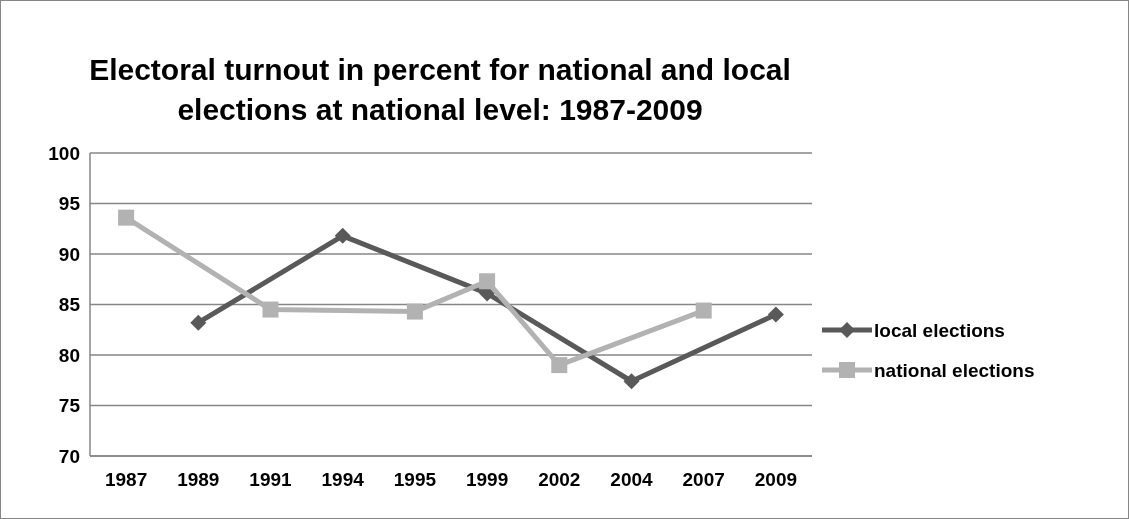 This screenshot has width=1129, height=519. I want to click on y-tick-label: 75, so click(69, 406).